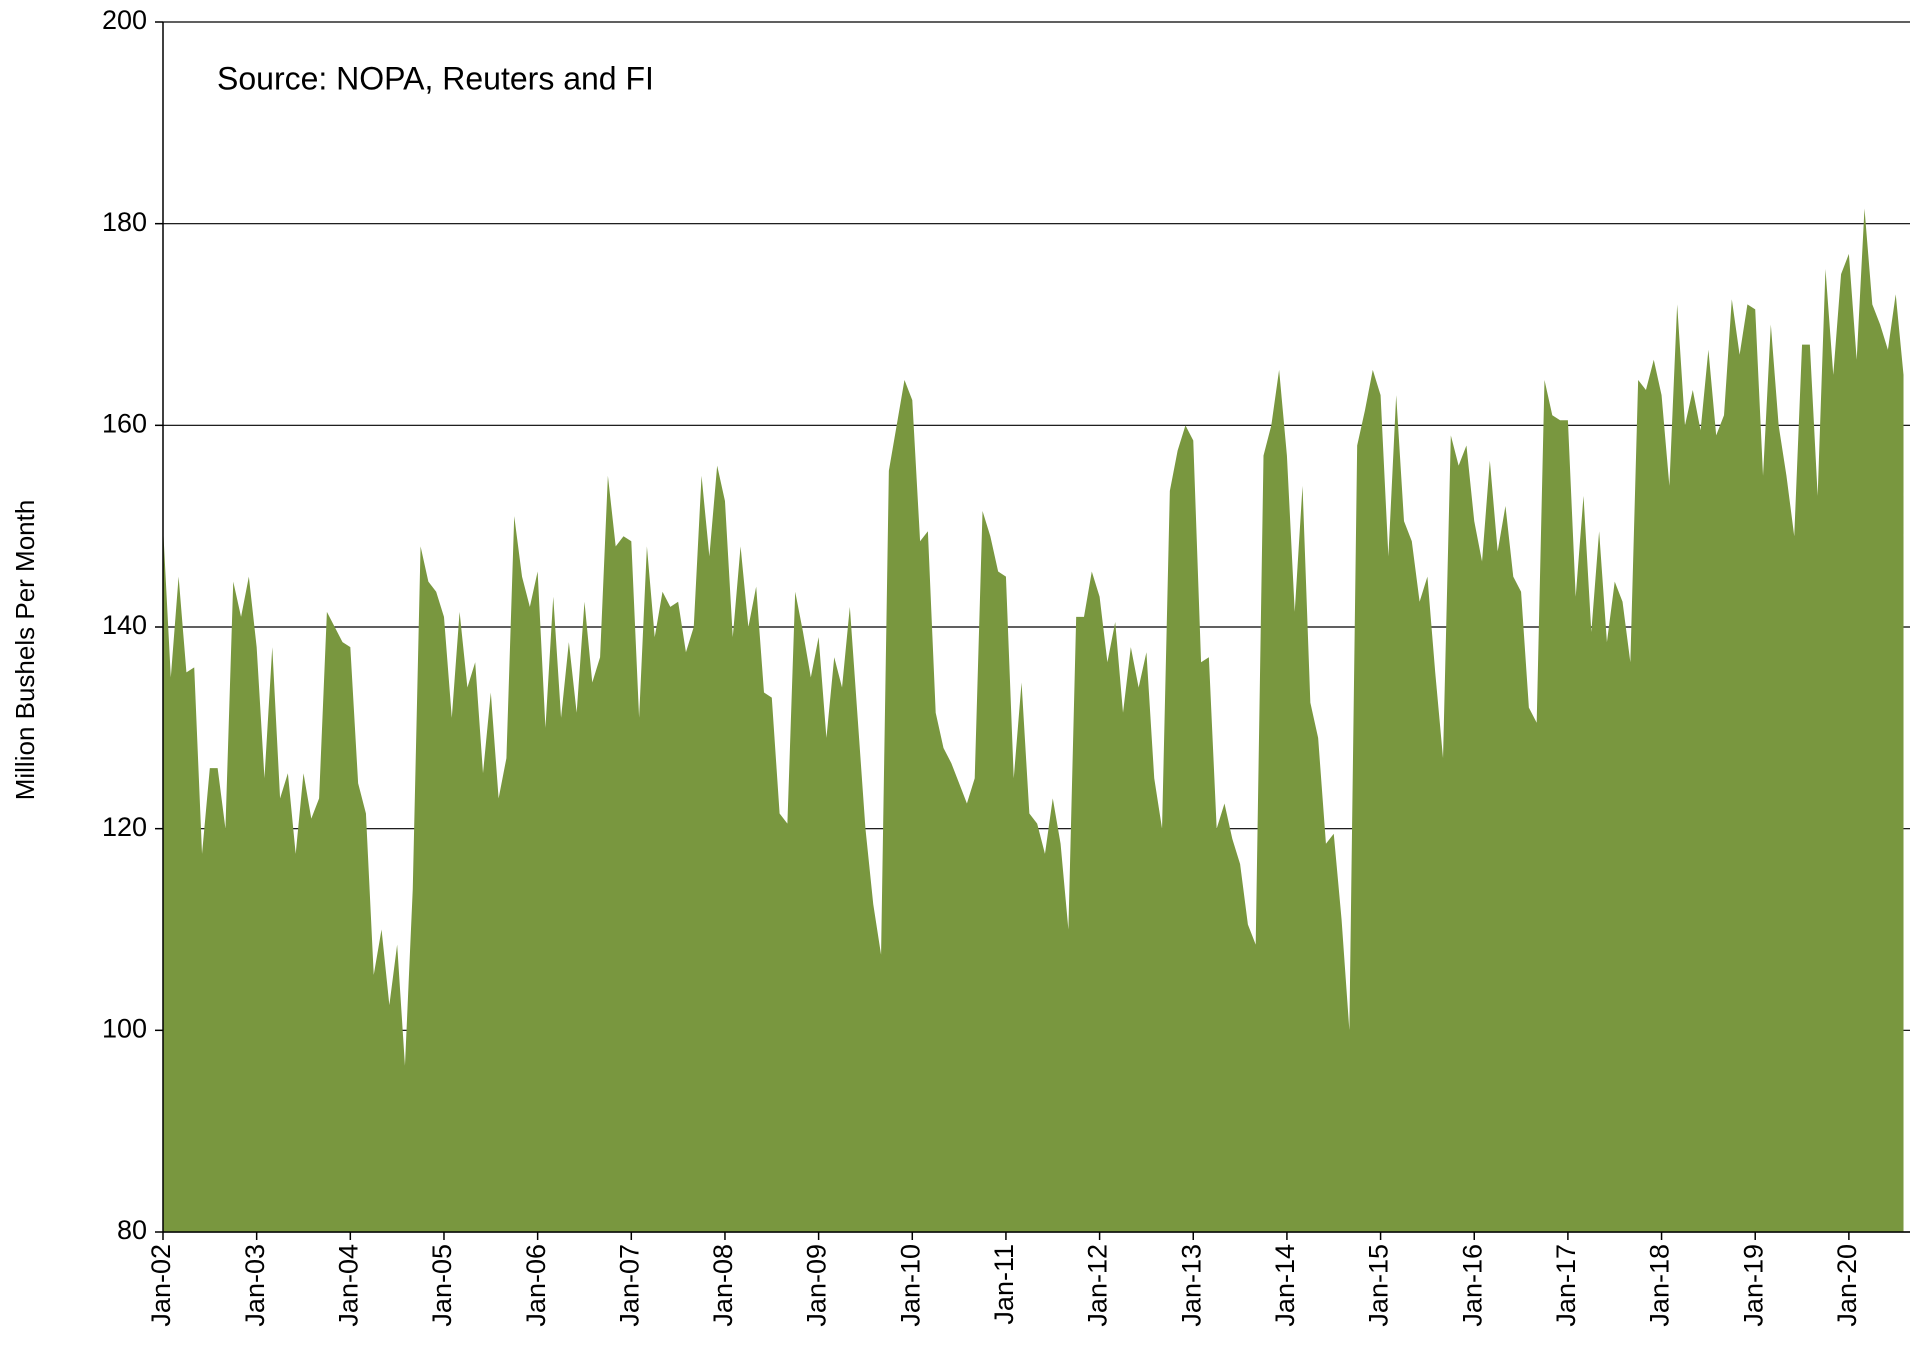  Describe the element at coordinates (1472, 1285) in the screenshot. I see `x-tick-label: Jan-16` at that location.